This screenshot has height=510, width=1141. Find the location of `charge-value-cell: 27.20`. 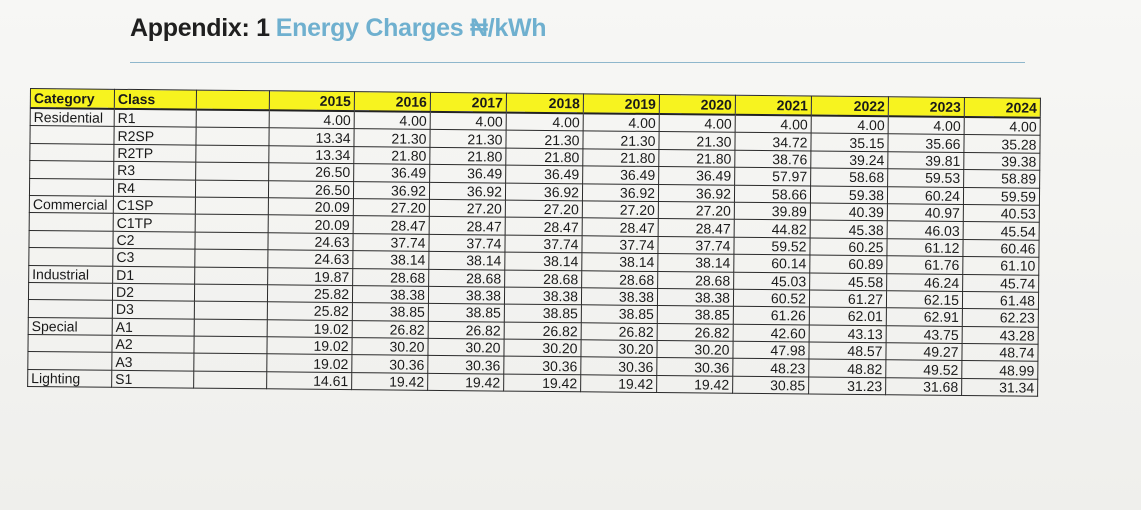

charge-value-cell: 27.20 is located at coordinates (467, 208).